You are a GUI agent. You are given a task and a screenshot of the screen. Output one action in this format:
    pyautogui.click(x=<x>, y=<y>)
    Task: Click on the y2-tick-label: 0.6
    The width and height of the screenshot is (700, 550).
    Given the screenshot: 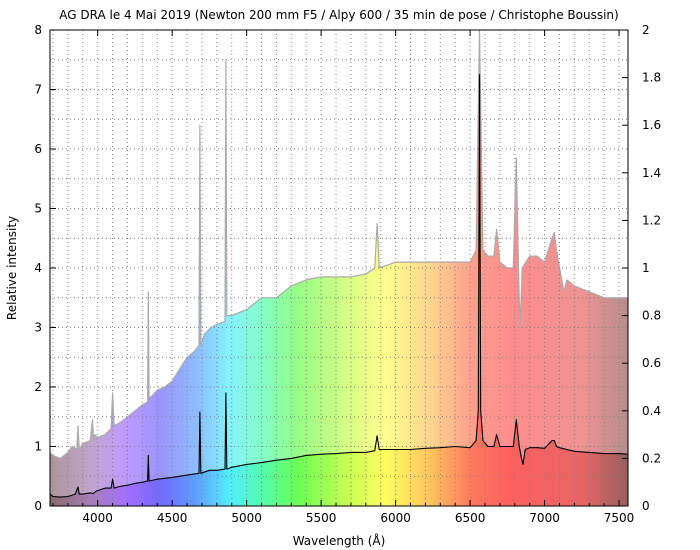 What is the action you would take?
    pyautogui.click(x=651, y=363)
    